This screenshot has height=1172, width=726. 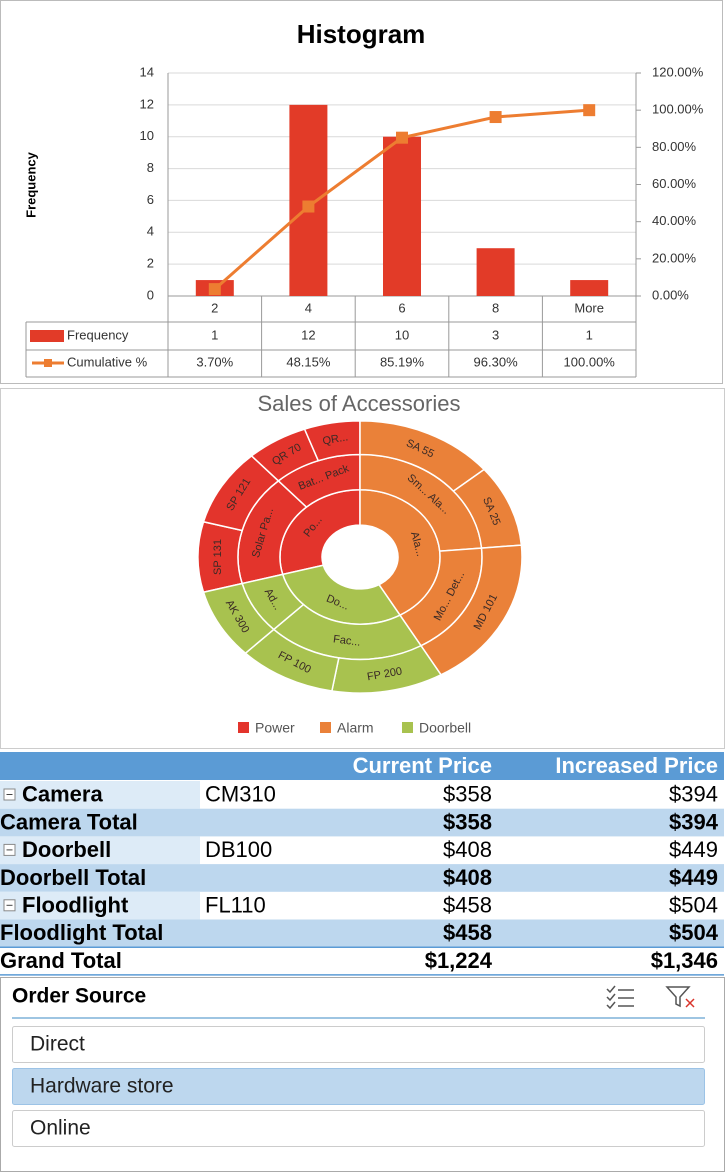 What do you see at coordinates (60, 1128) in the screenshot?
I see `slicer-item-label: Online` at bounding box center [60, 1128].